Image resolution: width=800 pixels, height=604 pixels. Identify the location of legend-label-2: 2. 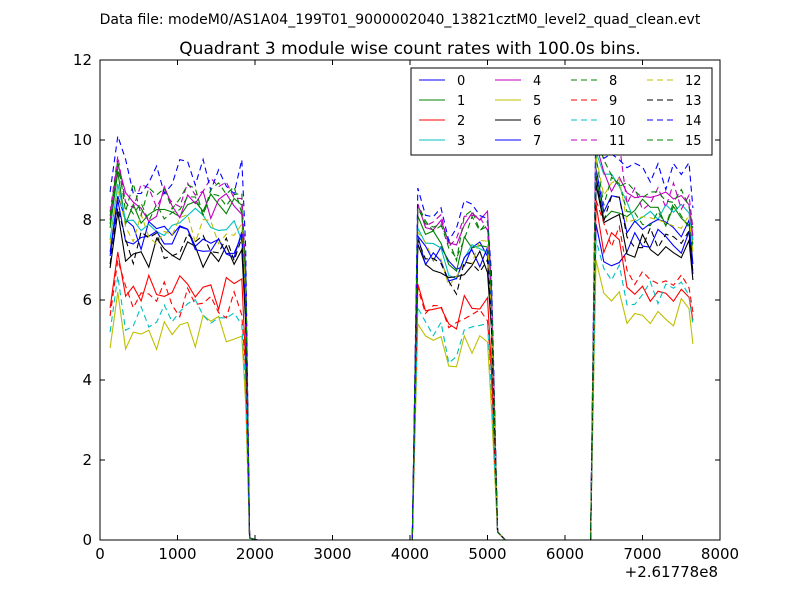
(461, 121).